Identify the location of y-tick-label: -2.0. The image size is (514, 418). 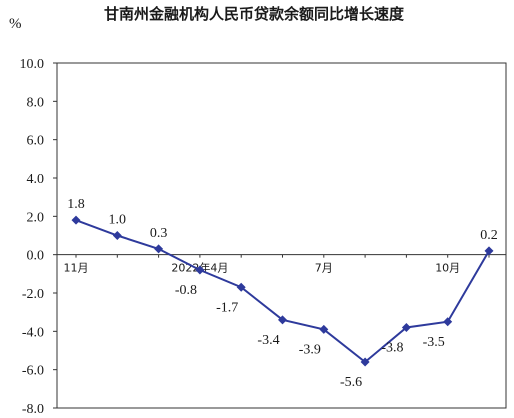
(33, 294).